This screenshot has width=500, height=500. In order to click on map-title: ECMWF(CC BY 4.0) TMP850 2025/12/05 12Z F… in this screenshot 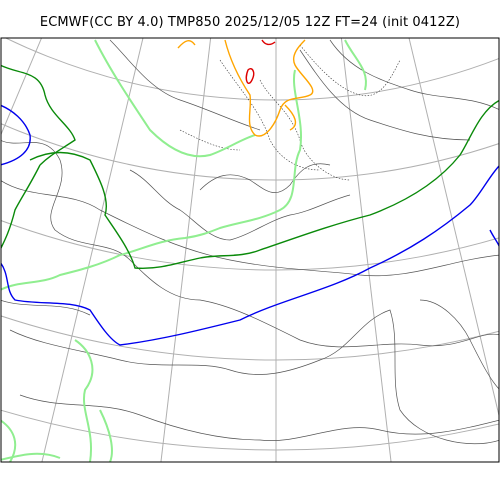, I will do `click(250, 22)`.